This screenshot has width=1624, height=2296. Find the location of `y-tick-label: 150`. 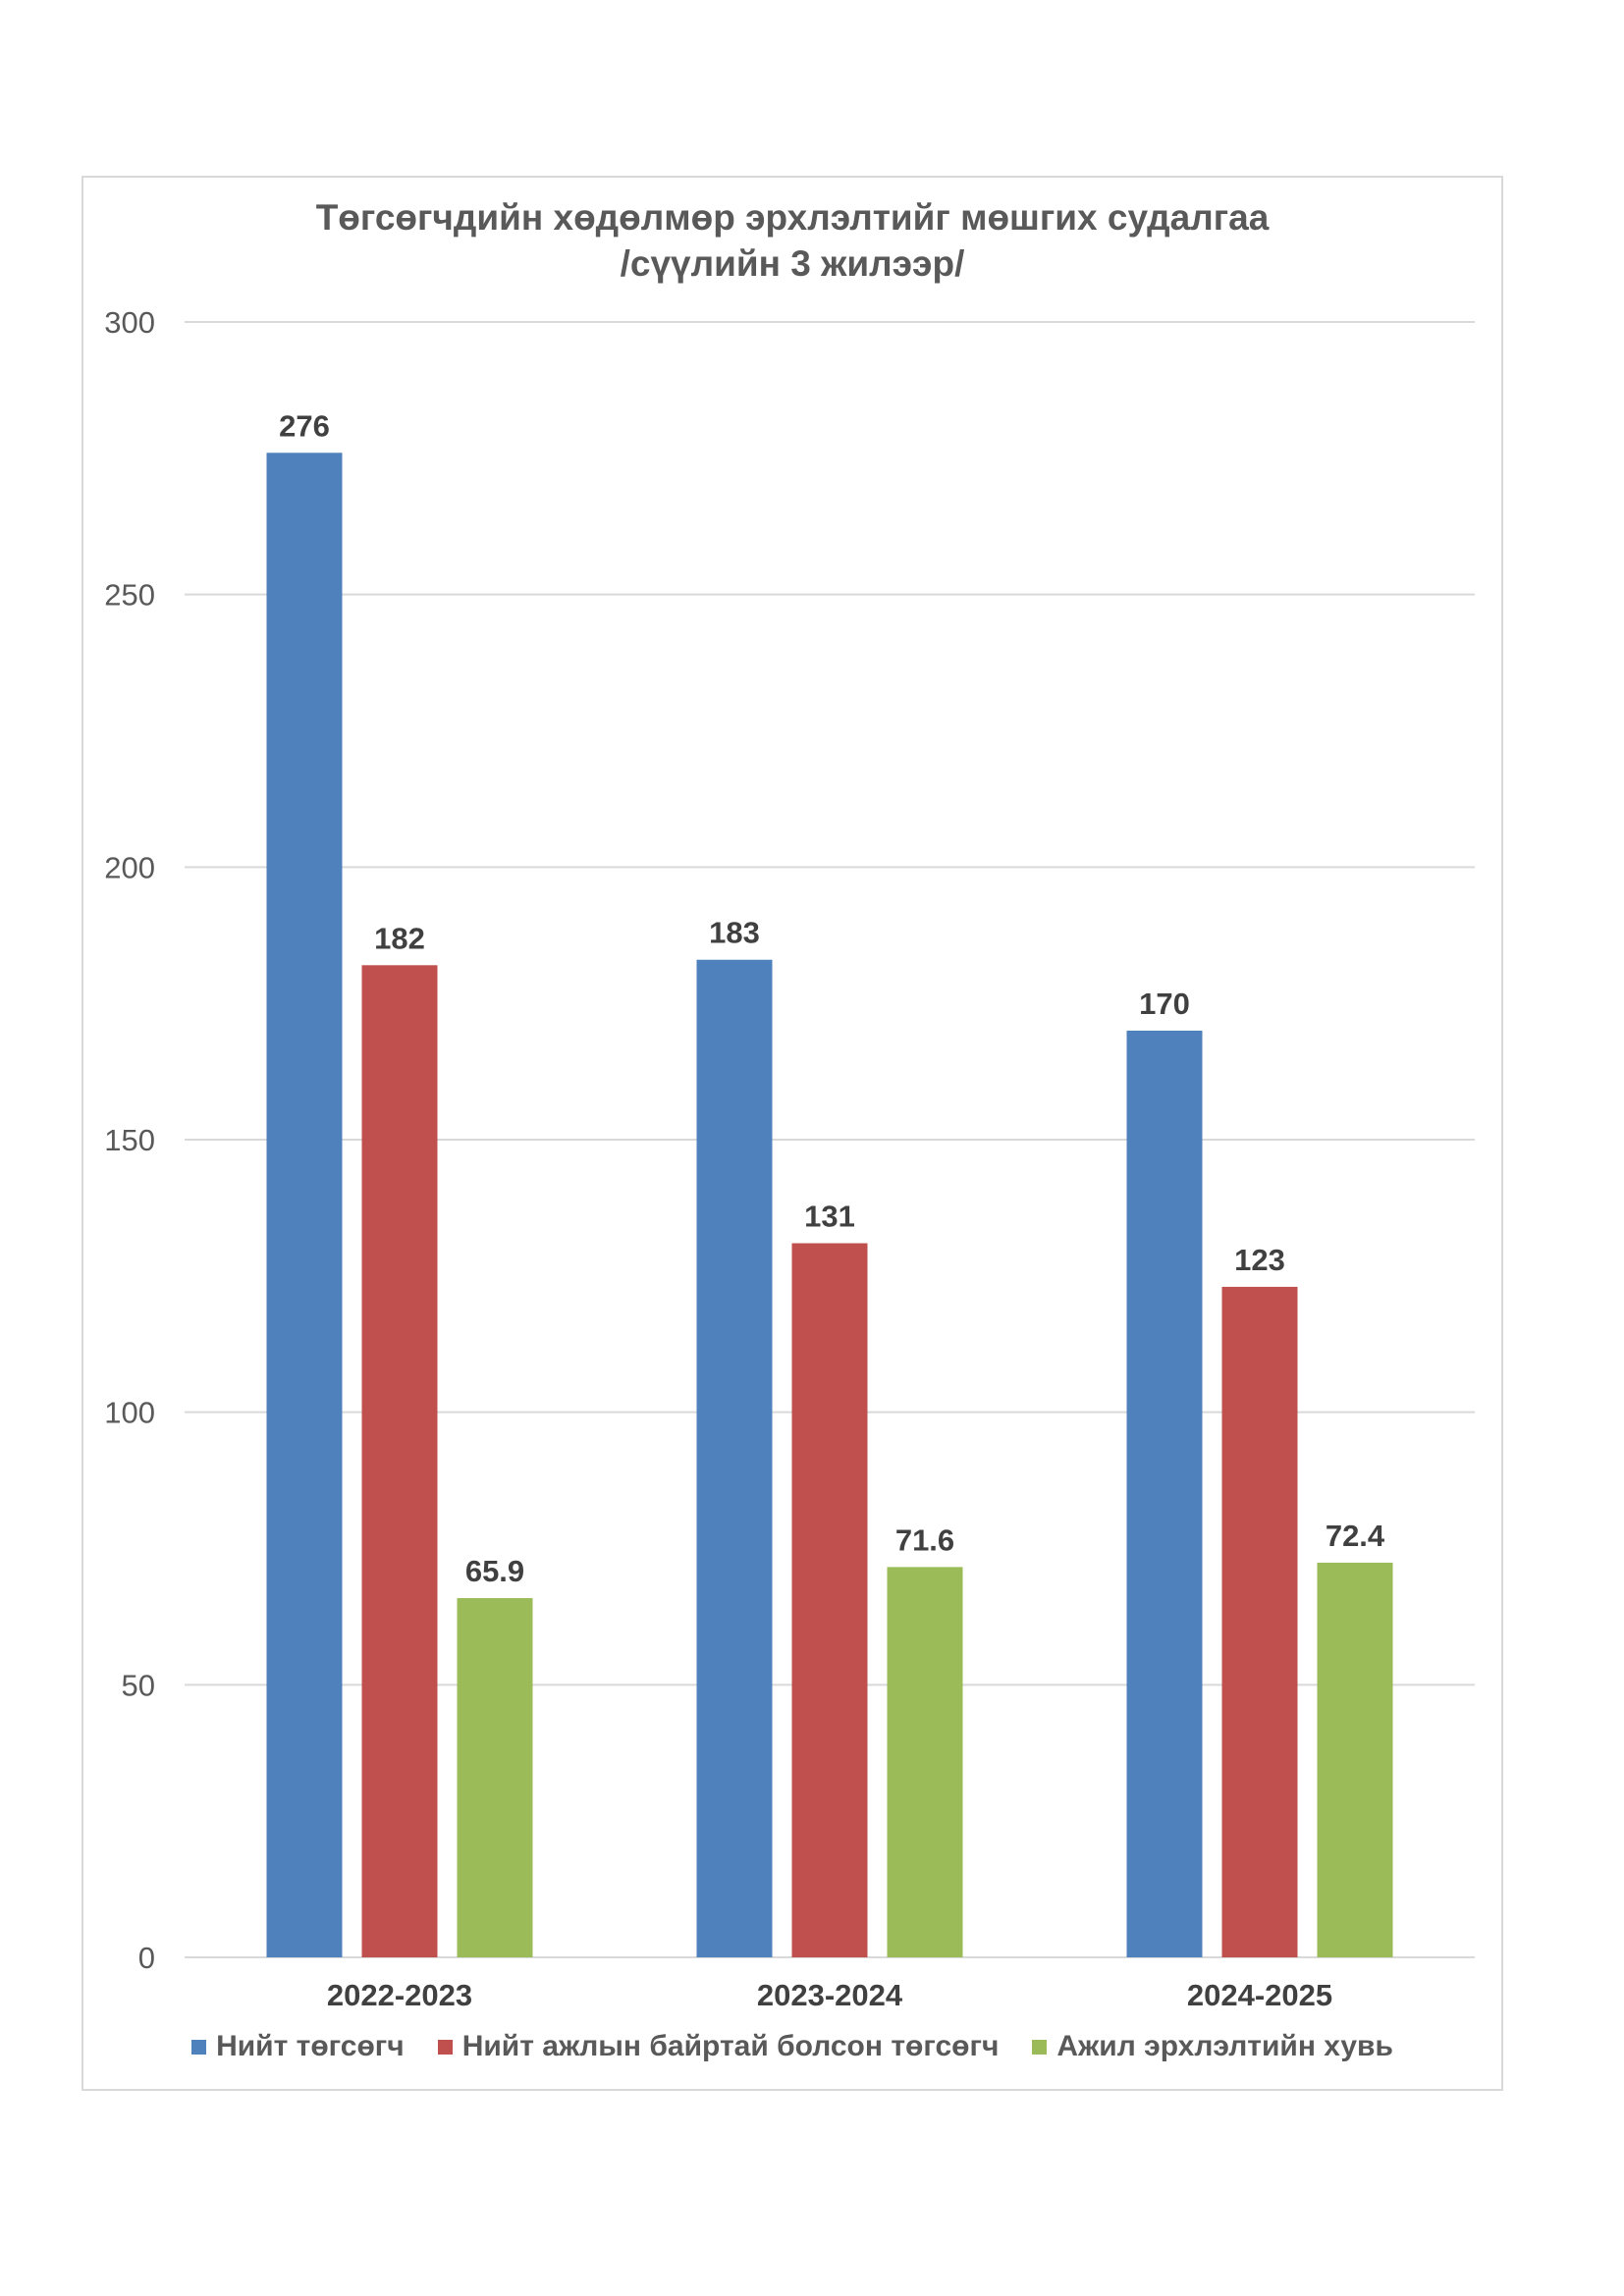

y-tick-label: 150 is located at coordinates (129, 1140).